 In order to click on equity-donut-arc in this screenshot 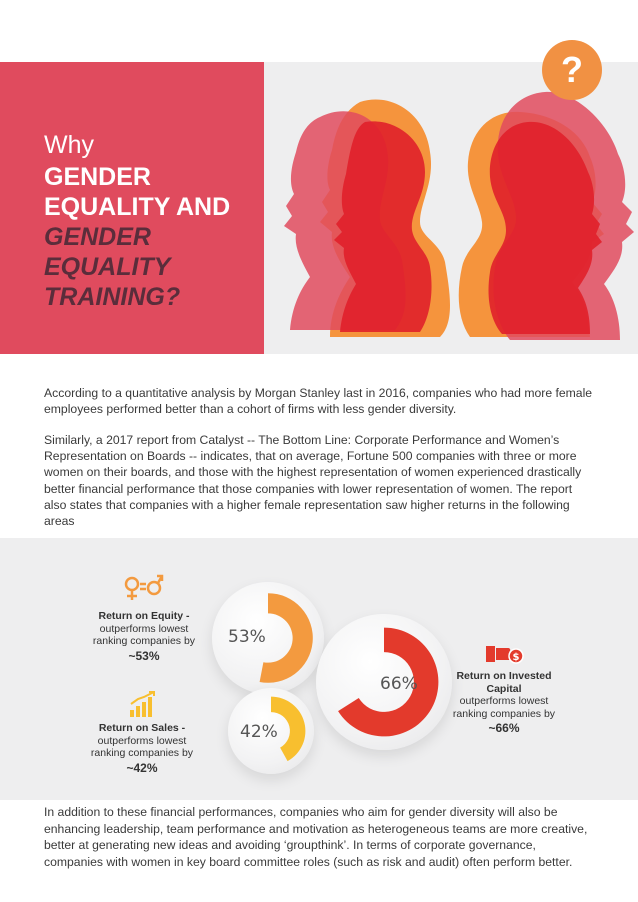, I will do `click(286, 638)`.